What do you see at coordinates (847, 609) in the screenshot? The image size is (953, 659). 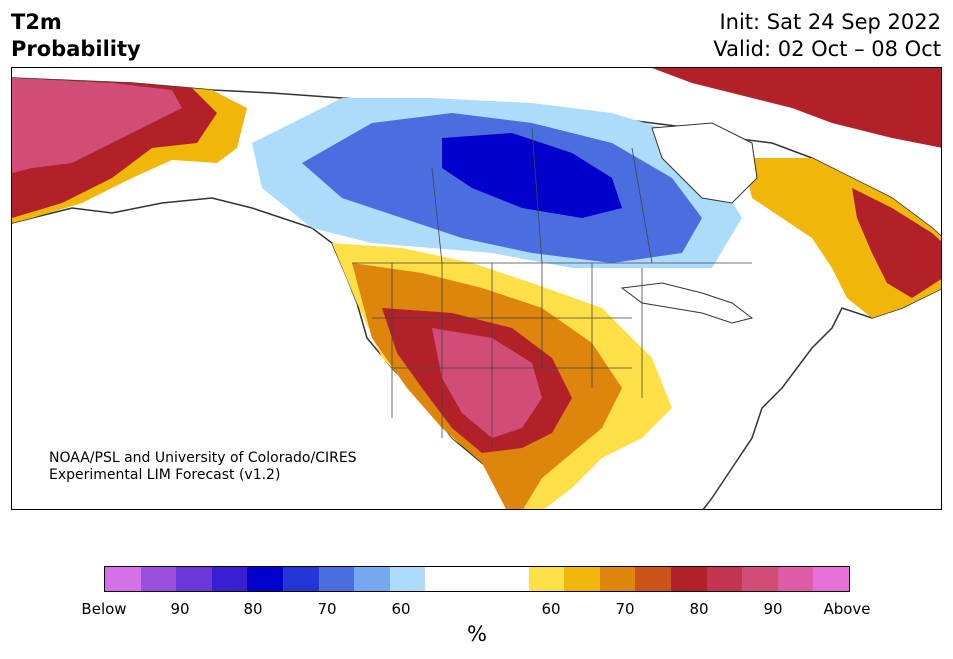 I see `colorbar-tick-label: Above` at bounding box center [847, 609].